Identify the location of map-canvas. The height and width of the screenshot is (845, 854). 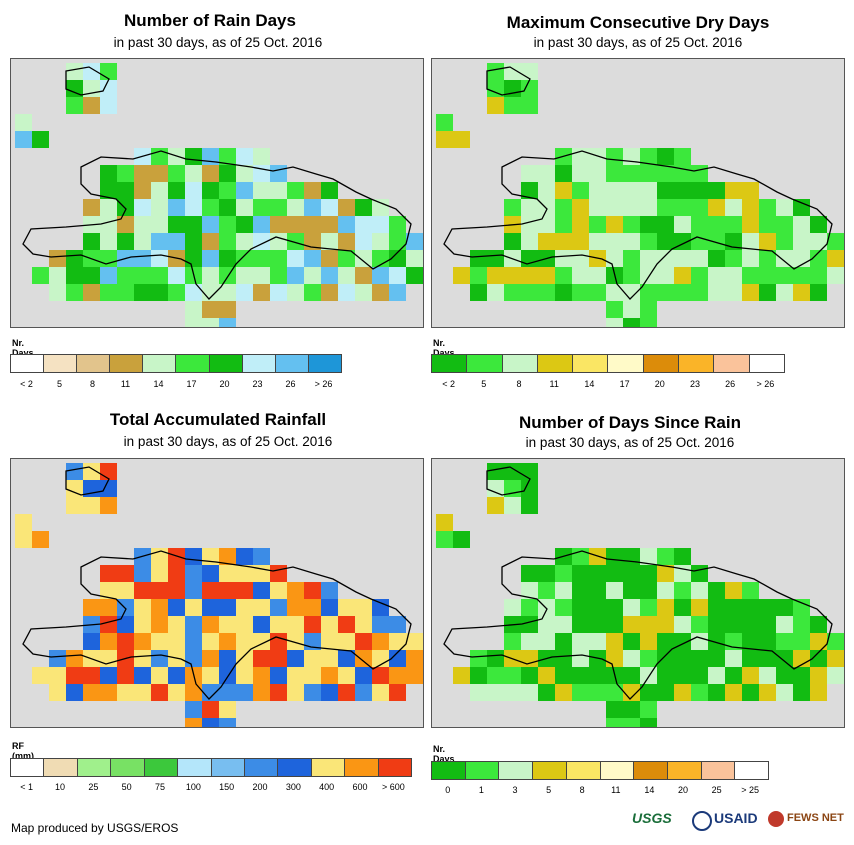
(219, 595).